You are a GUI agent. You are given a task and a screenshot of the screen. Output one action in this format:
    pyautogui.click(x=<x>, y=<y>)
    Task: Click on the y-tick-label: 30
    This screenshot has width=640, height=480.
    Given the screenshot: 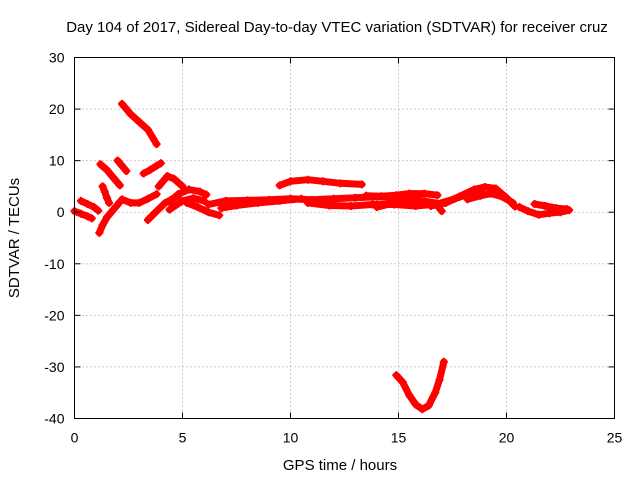 What is the action you would take?
    pyautogui.click(x=57, y=58)
    